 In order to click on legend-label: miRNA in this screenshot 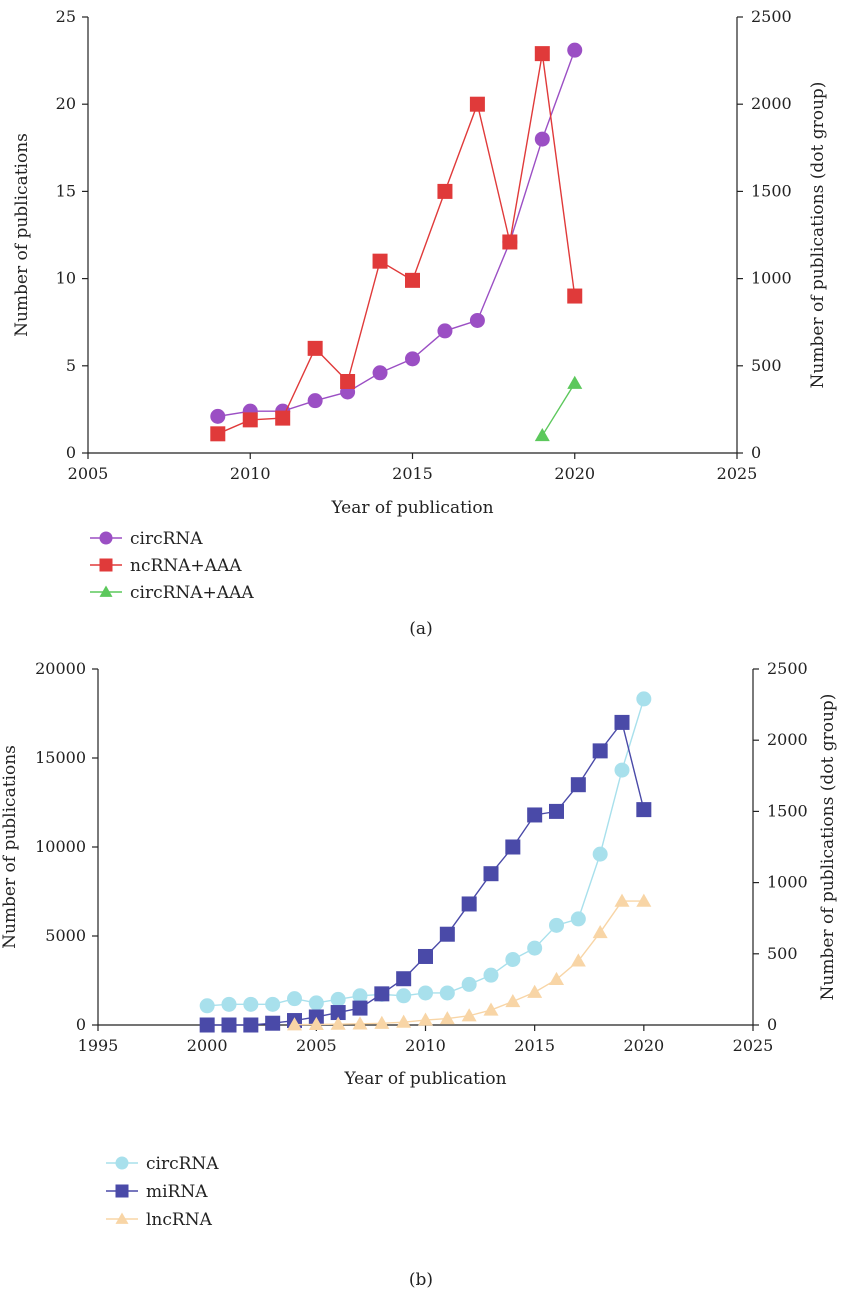, I will do `click(177, 1192)`.